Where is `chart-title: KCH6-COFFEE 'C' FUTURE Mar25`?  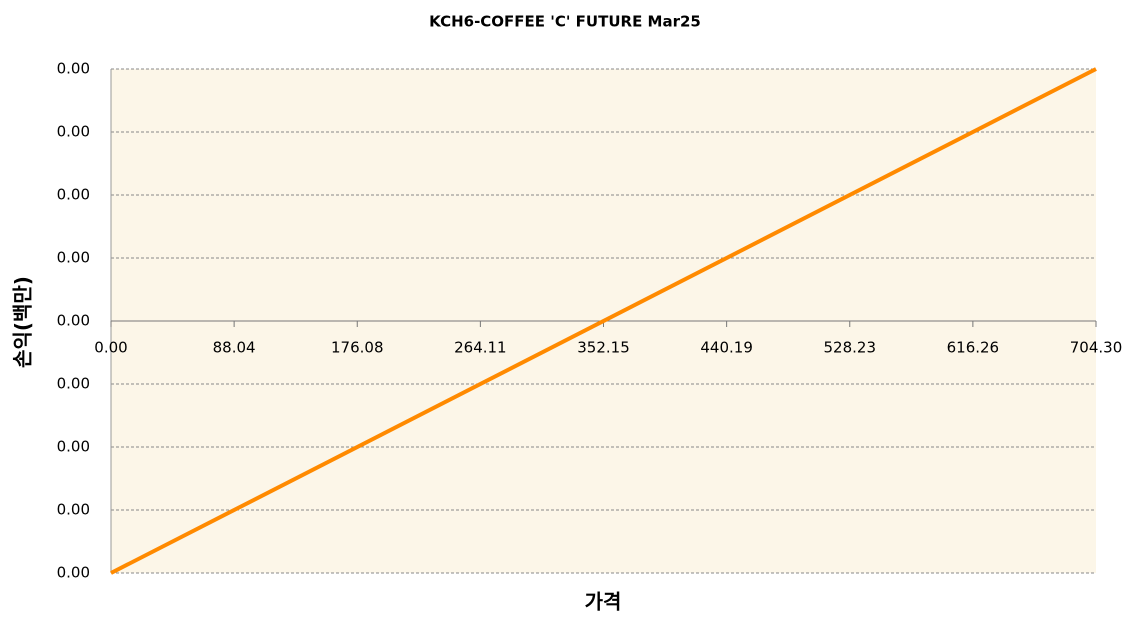
chart-title: KCH6-COFFEE 'C' FUTURE Mar25 is located at coordinates (565, 22).